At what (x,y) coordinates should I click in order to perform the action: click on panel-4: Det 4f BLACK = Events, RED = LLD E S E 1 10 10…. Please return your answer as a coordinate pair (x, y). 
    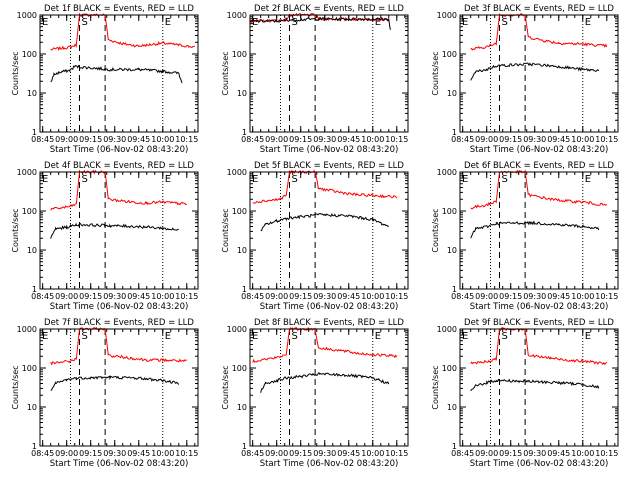
    Looking at the image, I should click on (105, 236).